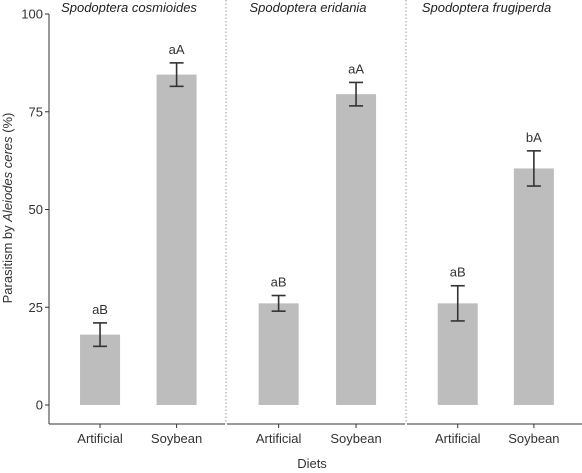 This screenshot has height=473, width=582. What do you see at coordinates (307, 7) in the screenshot?
I see `panel-title: Spodoptera eridania` at bounding box center [307, 7].